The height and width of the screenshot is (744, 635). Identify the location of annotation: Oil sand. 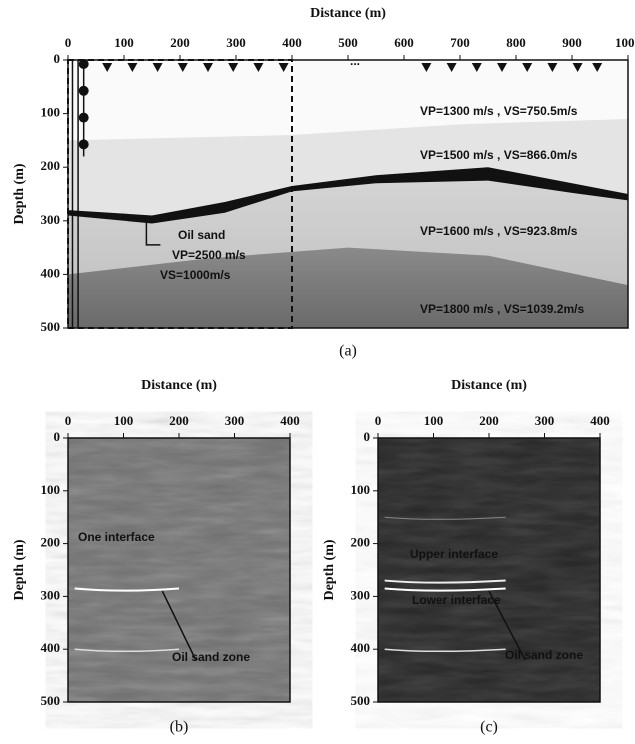
(201, 235).